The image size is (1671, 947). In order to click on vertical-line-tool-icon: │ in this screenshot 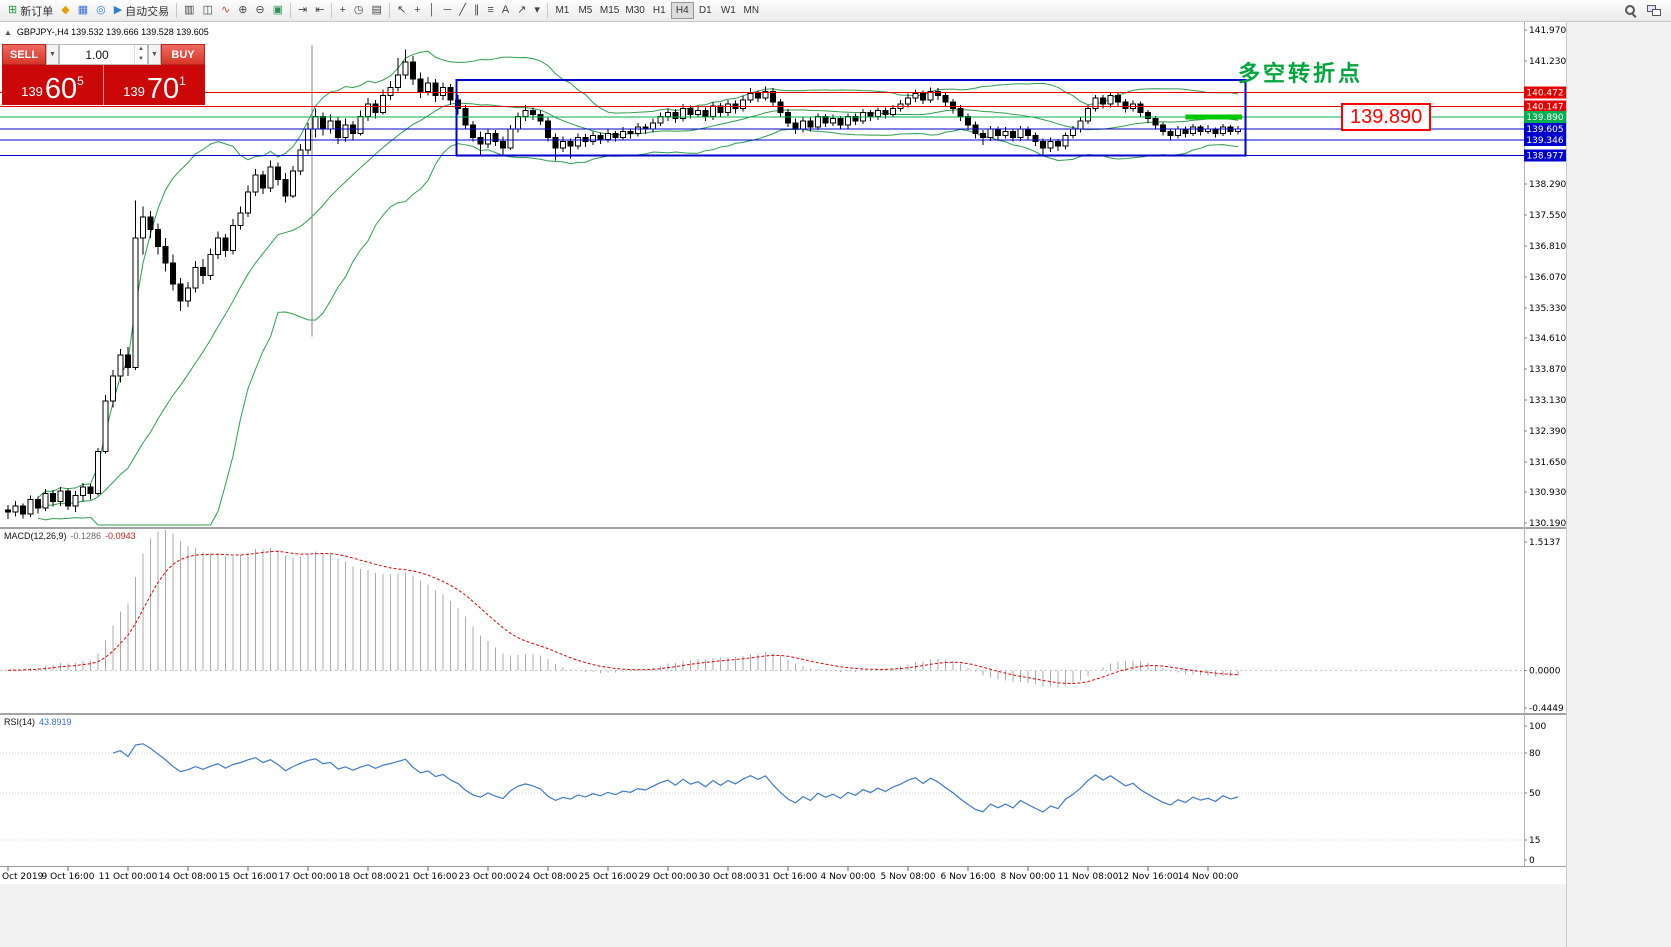, I will do `click(432, 10)`.